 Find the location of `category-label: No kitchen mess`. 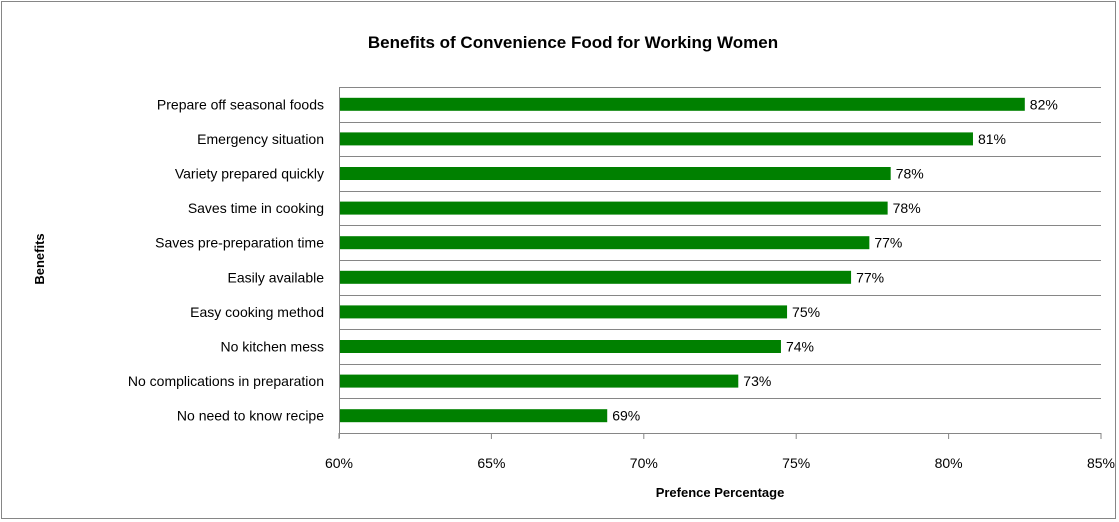

category-label: No kitchen mess is located at coordinates (272, 347).